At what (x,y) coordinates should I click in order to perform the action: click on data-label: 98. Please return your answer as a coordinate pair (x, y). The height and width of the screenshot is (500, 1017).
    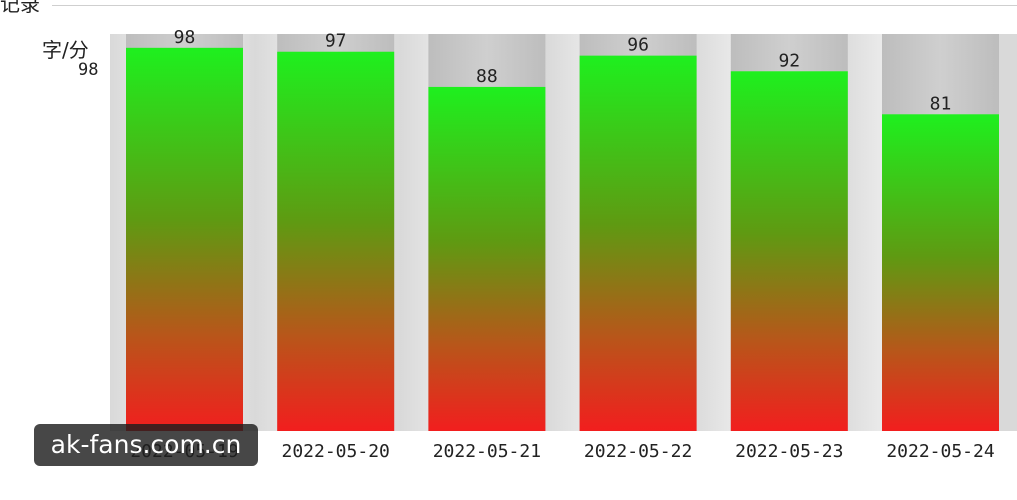
    Looking at the image, I should click on (185, 37).